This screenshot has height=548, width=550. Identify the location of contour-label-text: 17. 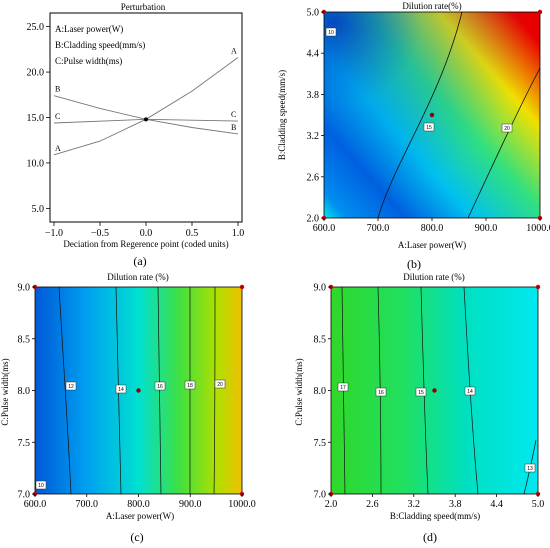
(343, 388).